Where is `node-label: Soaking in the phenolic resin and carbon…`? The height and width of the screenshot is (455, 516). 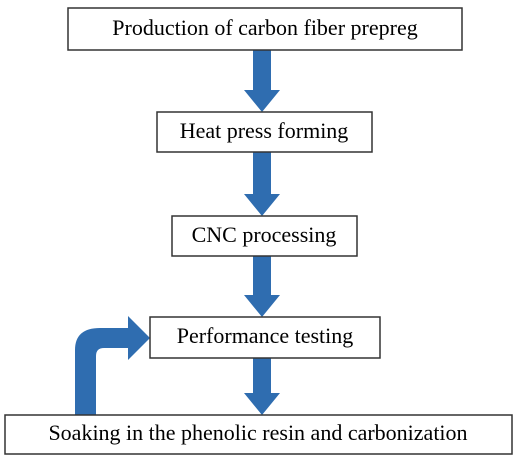 node-label: Soaking in the phenolic resin and carbon… is located at coordinates (257, 432).